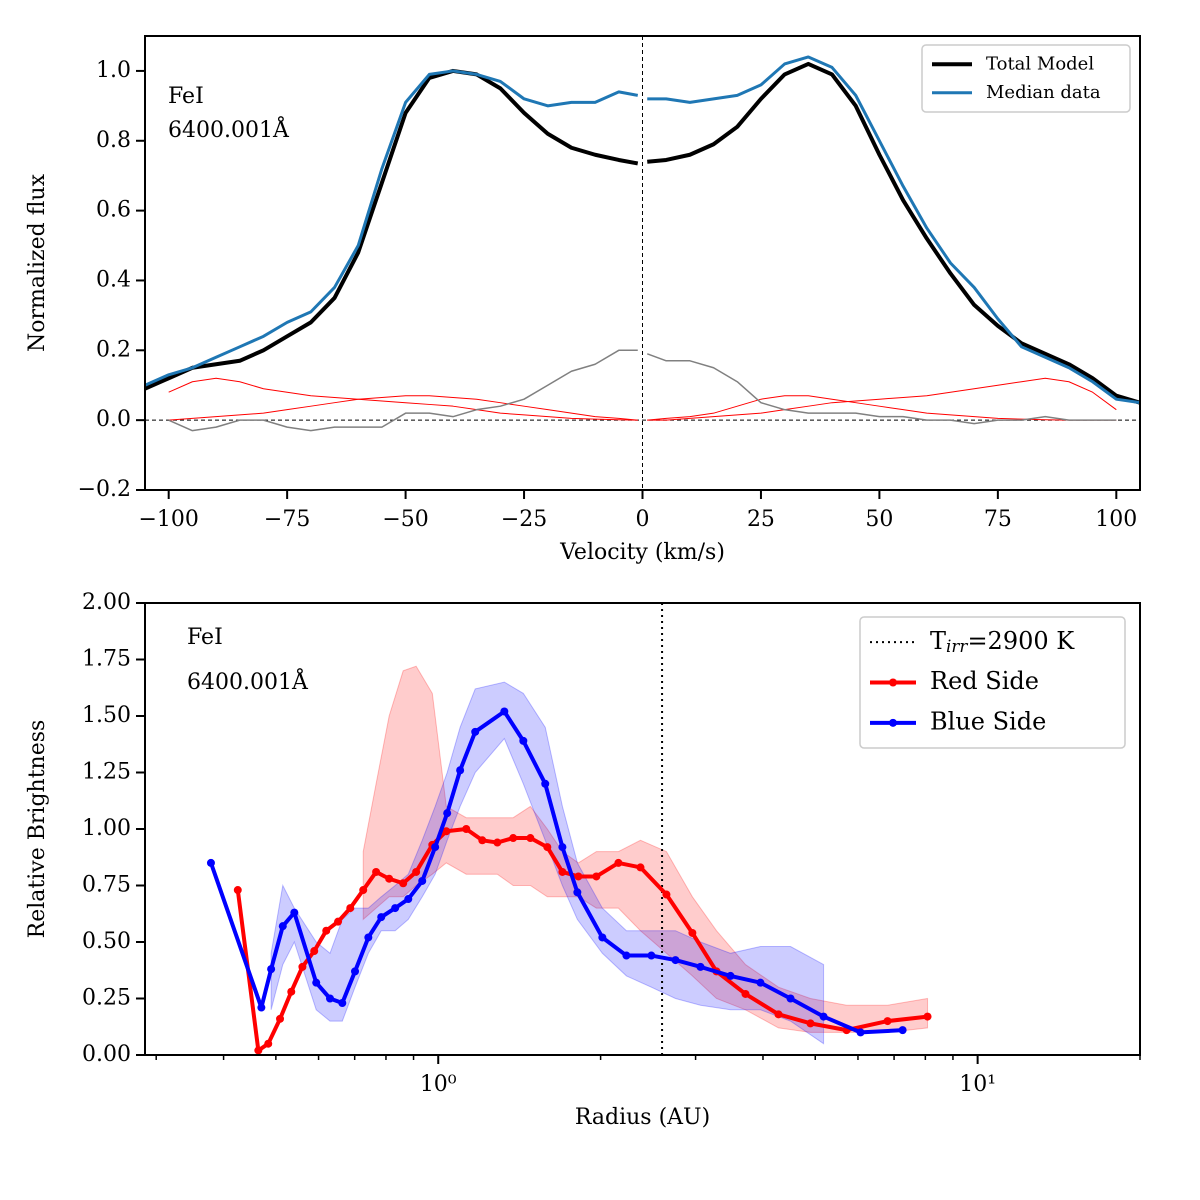 Image resolution: width=1200 pixels, height=1200 pixels. Describe the element at coordinates (106, 715) in the screenshot. I see `y-tick-label: 1.50` at that location.